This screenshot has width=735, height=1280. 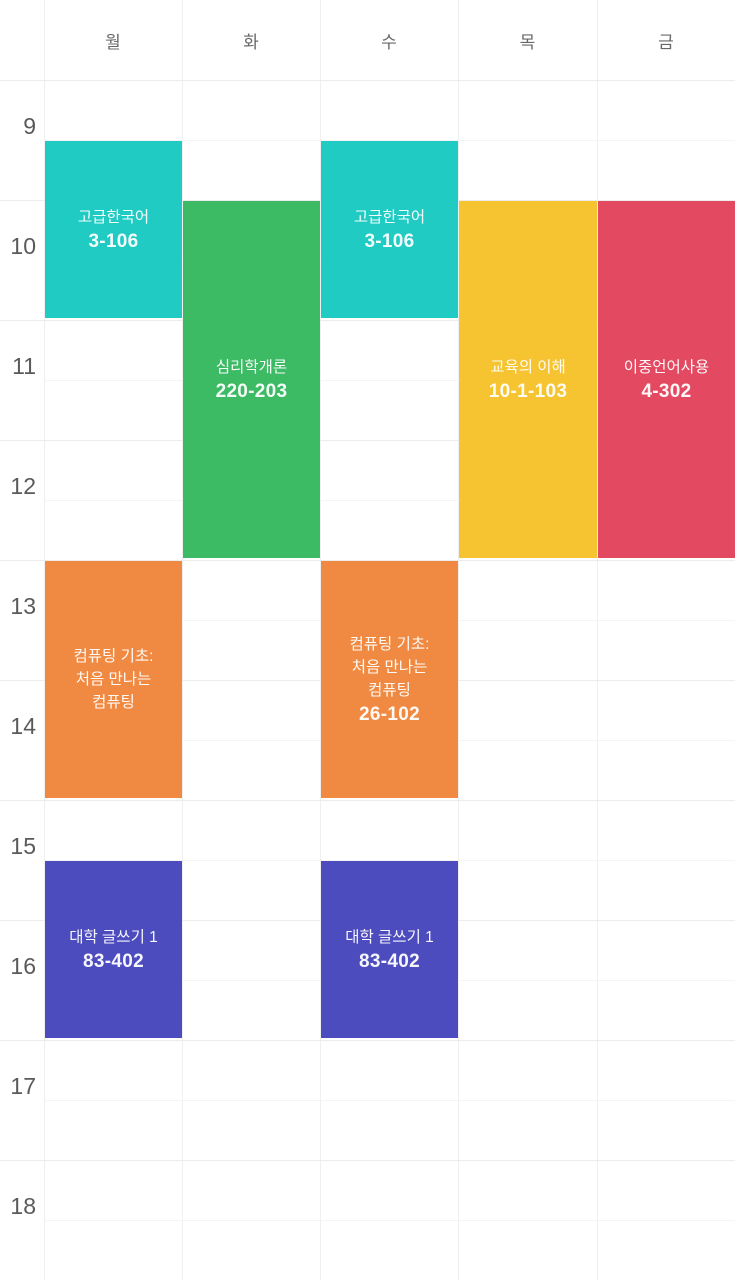 What do you see at coordinates (29, 126) in the screenshot?
I see `hour-label-9: 9` at bounding box center [29, 126].